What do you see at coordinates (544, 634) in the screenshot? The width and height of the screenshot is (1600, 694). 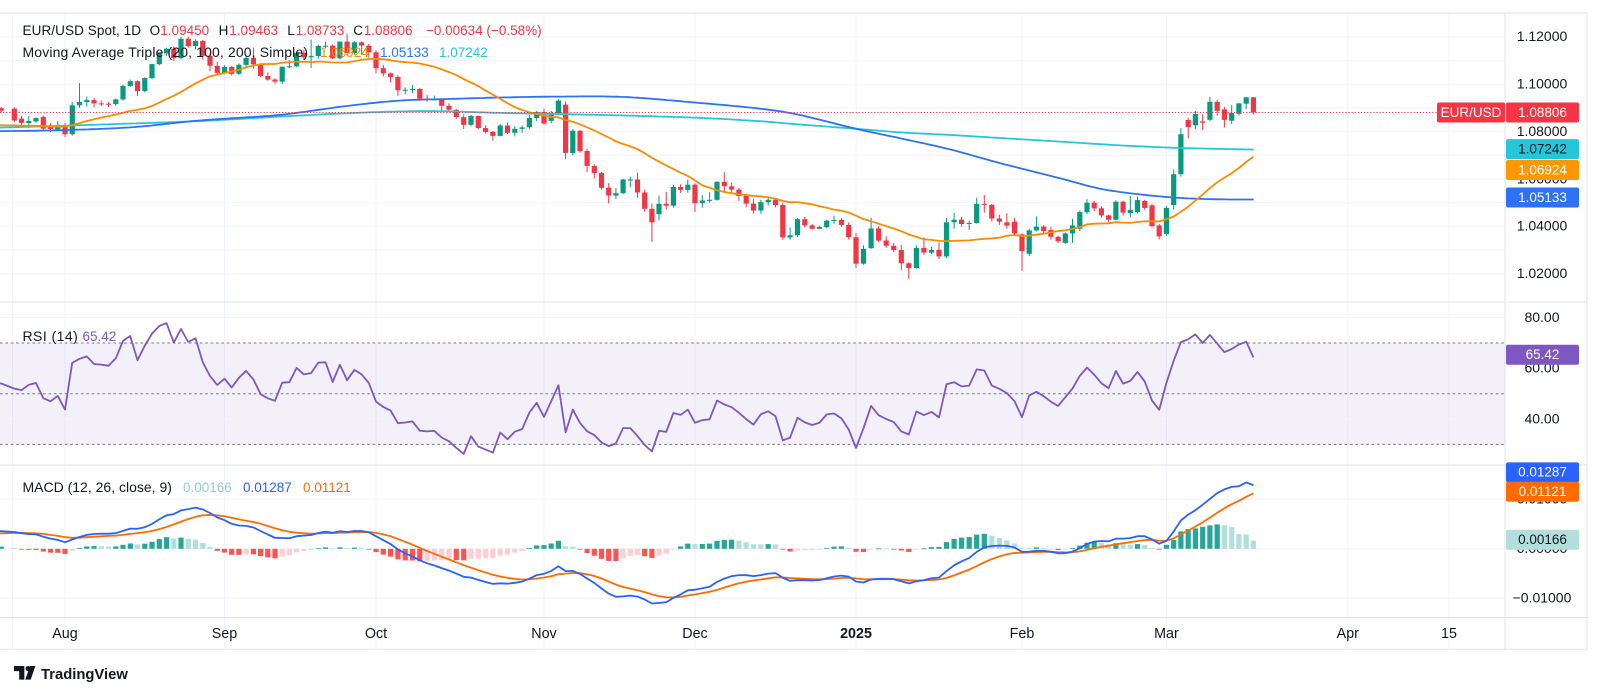 I see `svg-text: Nov` at bounding box center [544, 634].